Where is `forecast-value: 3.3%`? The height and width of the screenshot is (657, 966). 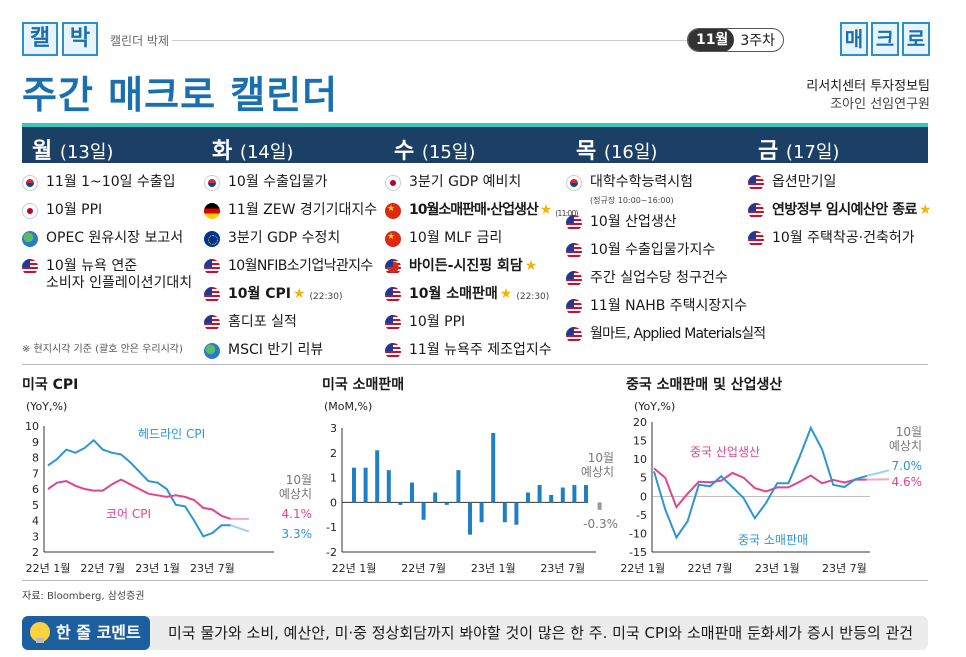 forecast-value: 3.3% is located at coordinates (297, 534).